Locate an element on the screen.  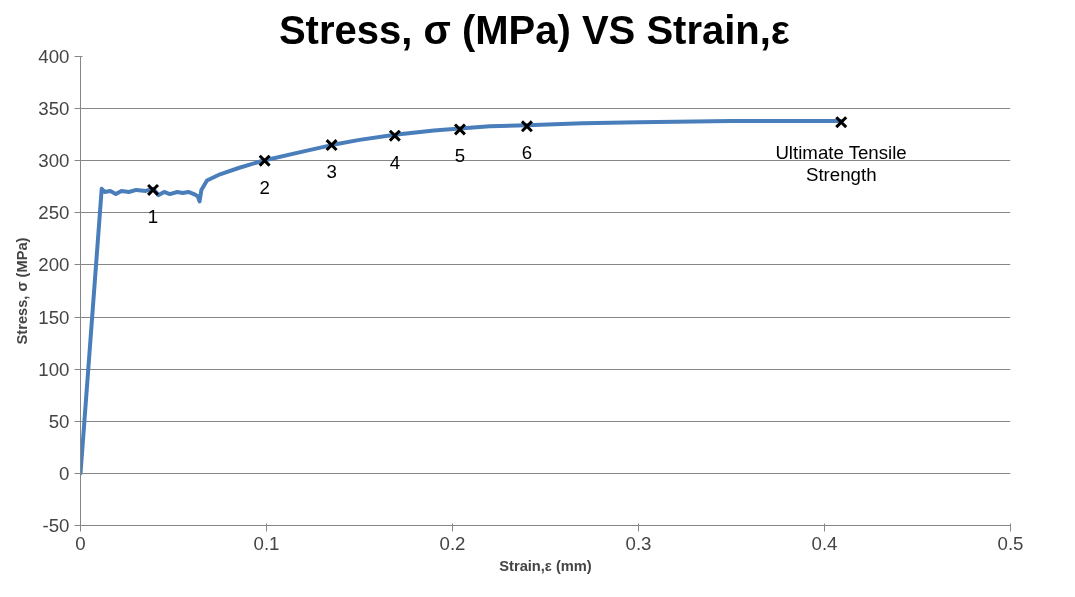
annotation: 5 is located at coordinates (460, 156).